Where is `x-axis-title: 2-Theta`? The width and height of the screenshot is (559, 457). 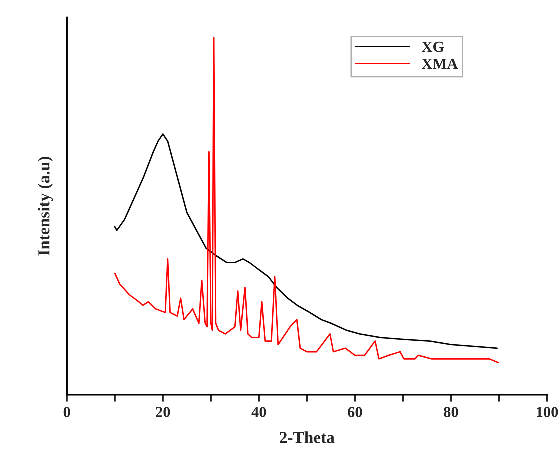
x-axis-title: 2-Theta is located at coordinates (307, 438).